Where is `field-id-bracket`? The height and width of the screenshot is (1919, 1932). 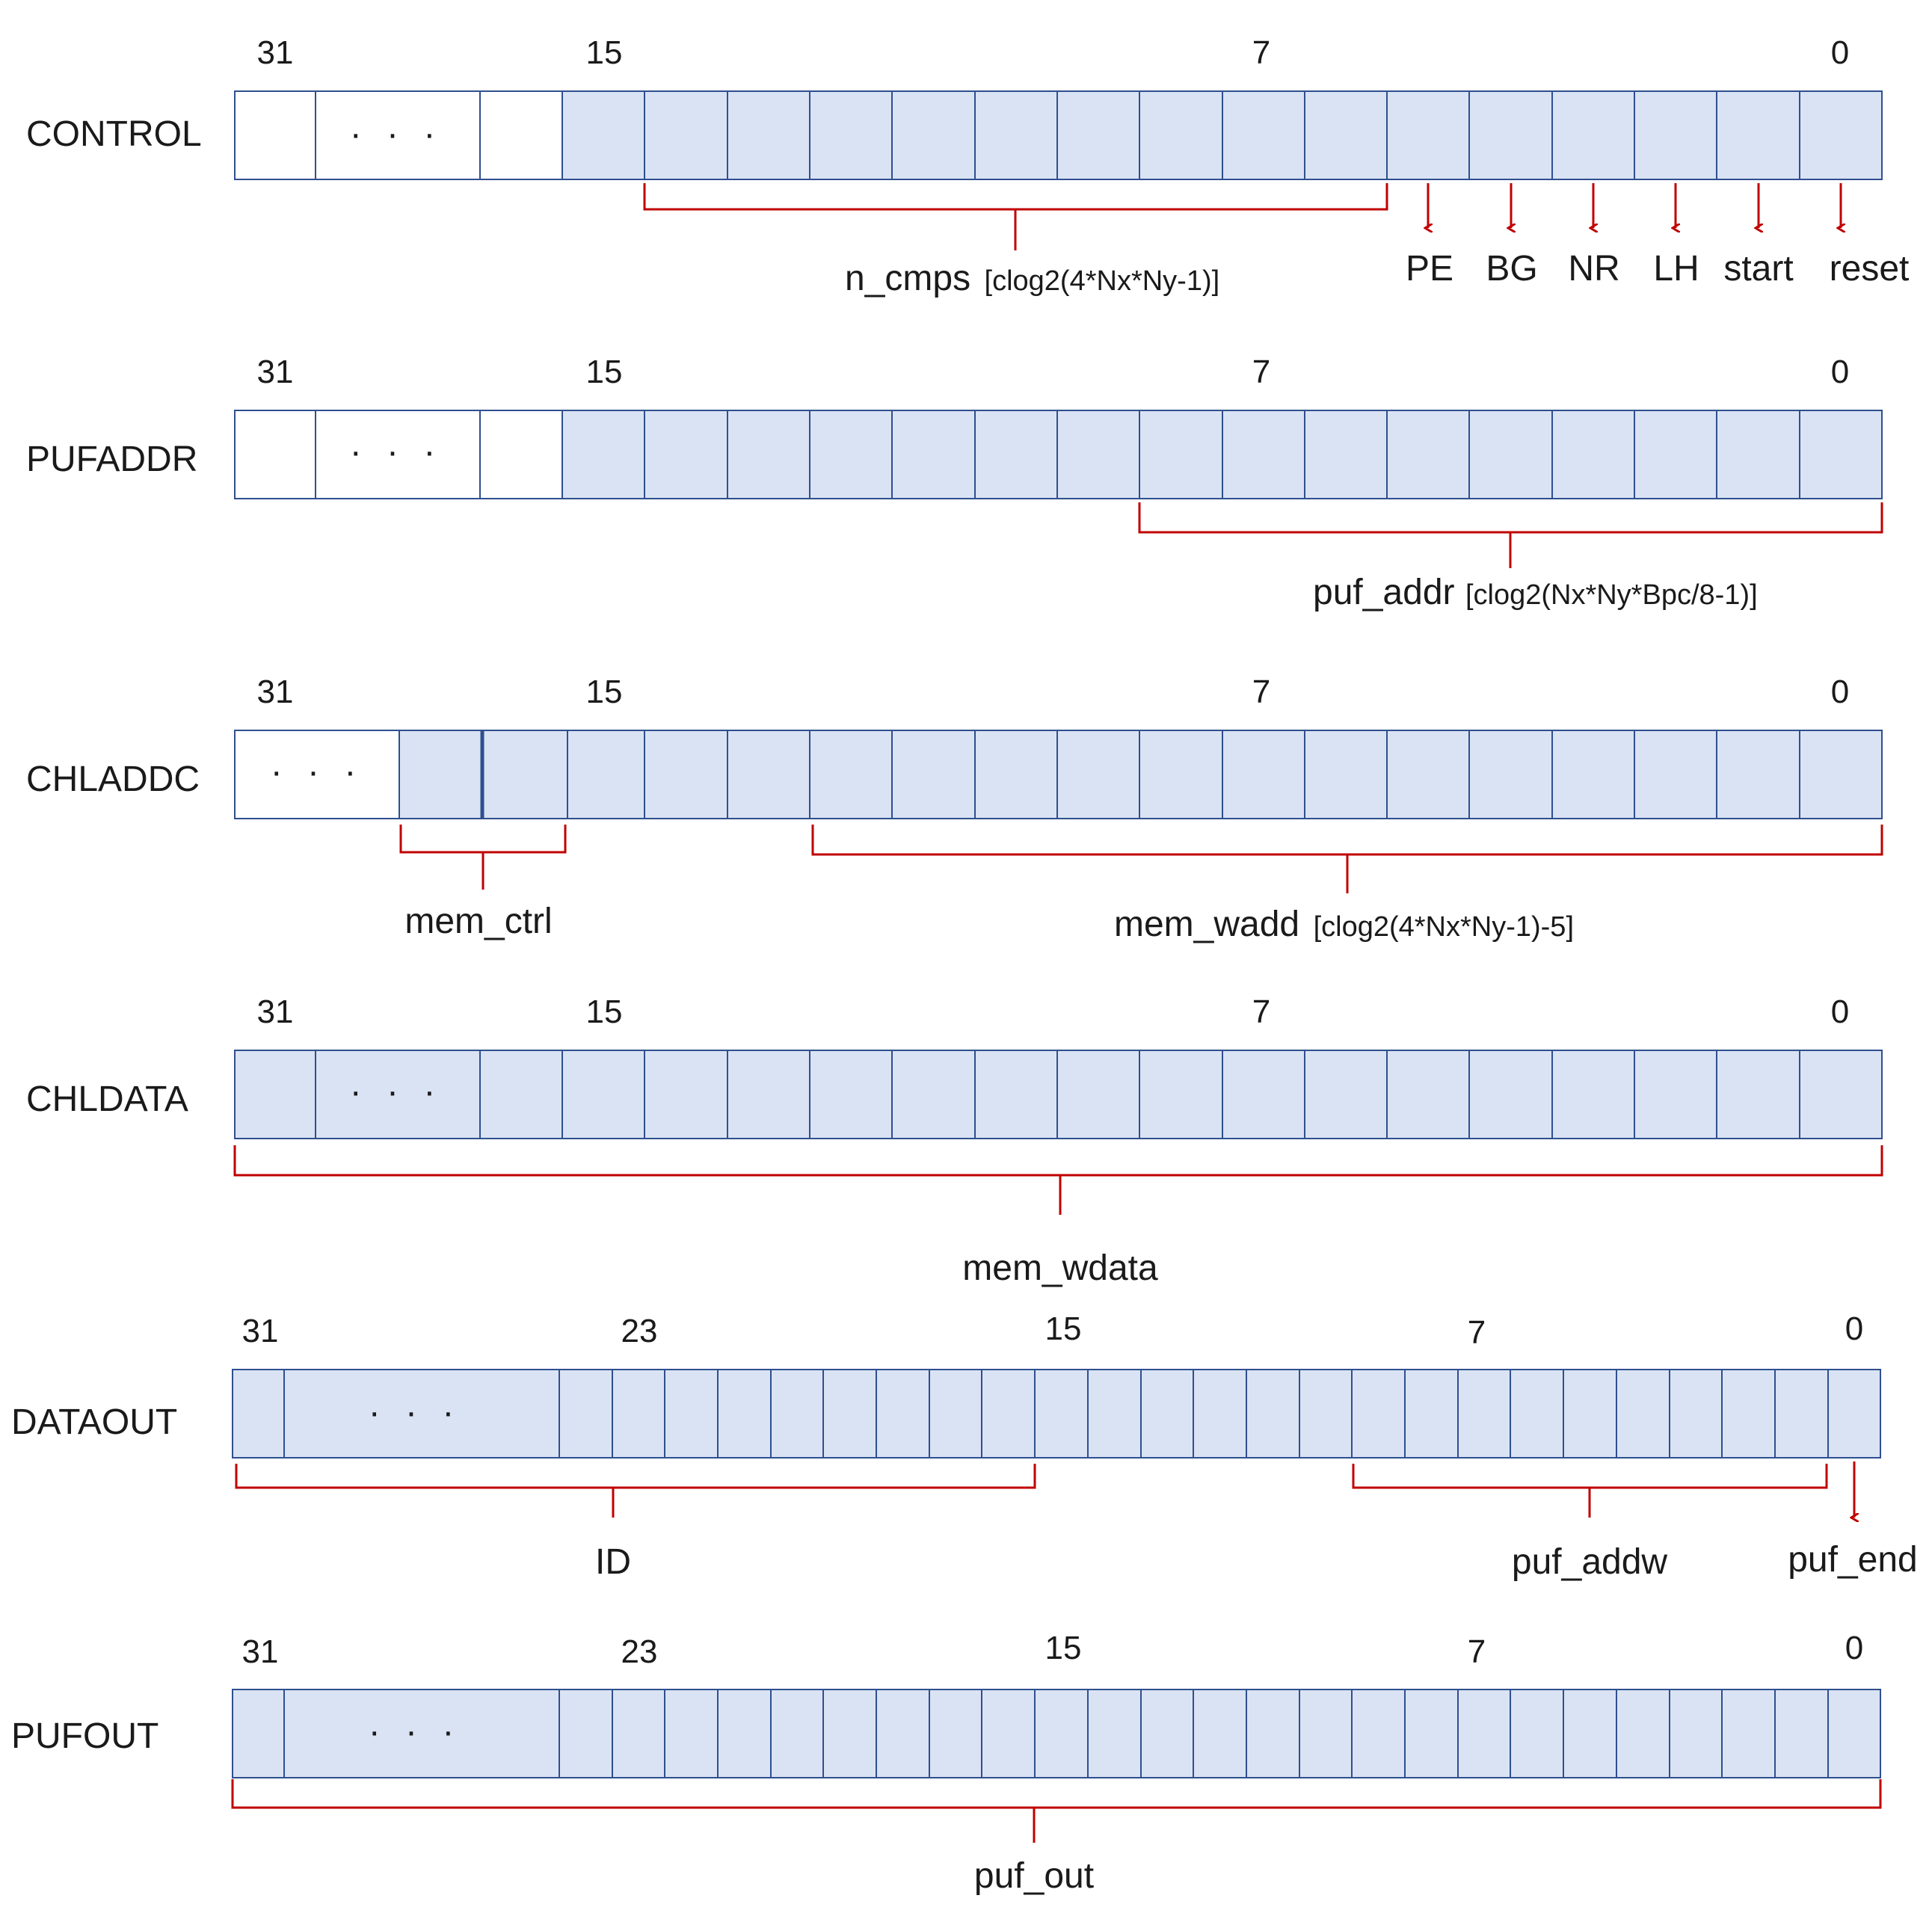 field-id-bracket is located at coordinates (635, 1491).